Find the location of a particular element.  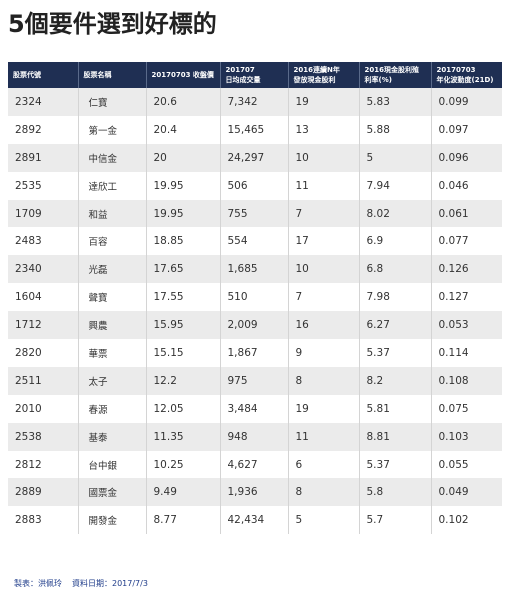

cell-avg-volume: 1,685 is located at coordinates (254, 269).